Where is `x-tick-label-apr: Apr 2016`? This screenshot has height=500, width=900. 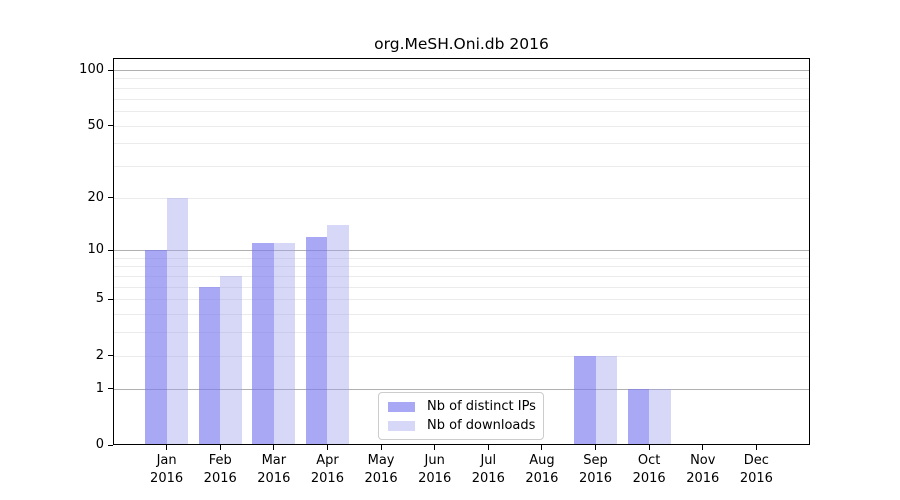 x-tick-label-apr: Apr 2016 is located at coordinates (328, 470).